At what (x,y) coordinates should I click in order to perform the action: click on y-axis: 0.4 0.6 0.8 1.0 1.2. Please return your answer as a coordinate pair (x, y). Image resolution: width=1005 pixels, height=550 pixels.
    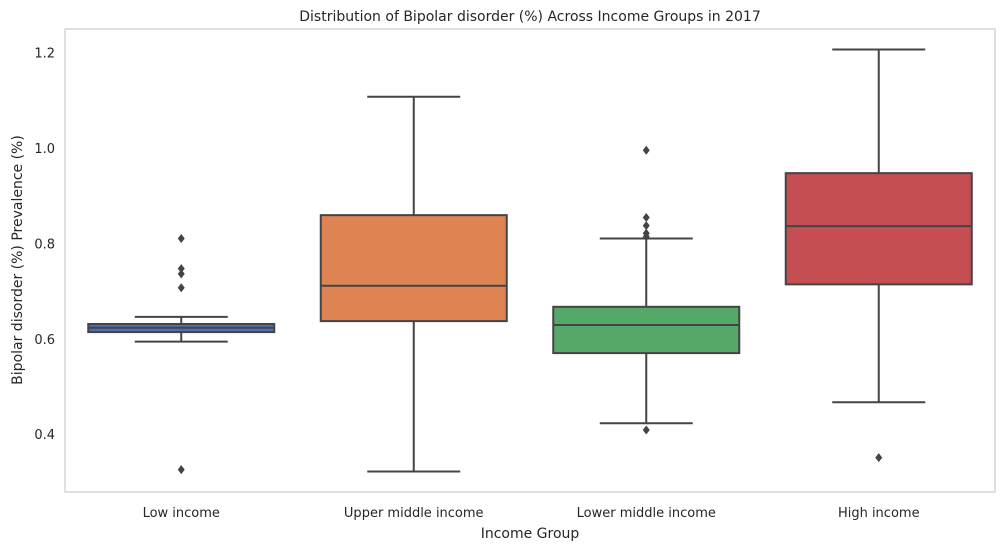
    Looking at the image, I should click on (44, 244).